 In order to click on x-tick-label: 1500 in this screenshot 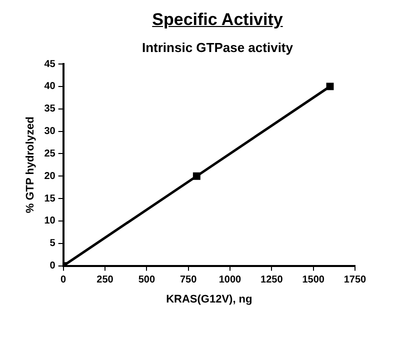, I will do `click(313, 280)`.